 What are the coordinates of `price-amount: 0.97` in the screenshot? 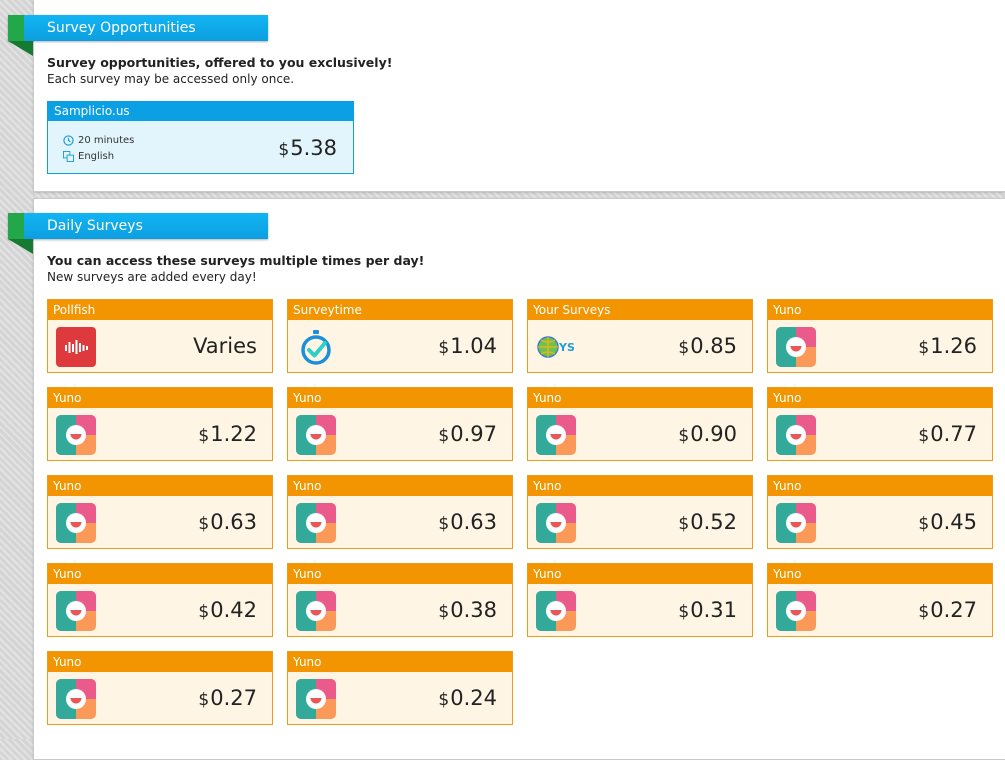 It's located at (473, 434).